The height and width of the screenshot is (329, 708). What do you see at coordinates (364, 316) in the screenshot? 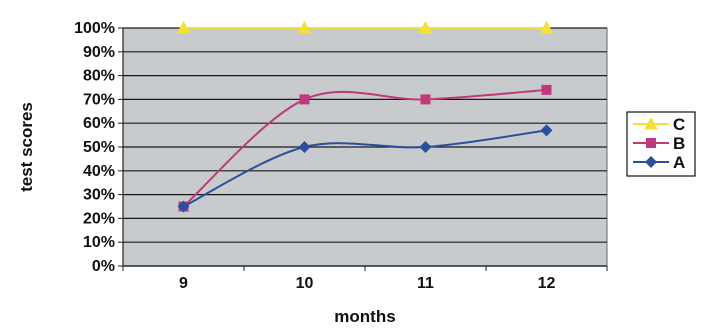
I see `x-axis-title: months` at bounding box center [364, 316].